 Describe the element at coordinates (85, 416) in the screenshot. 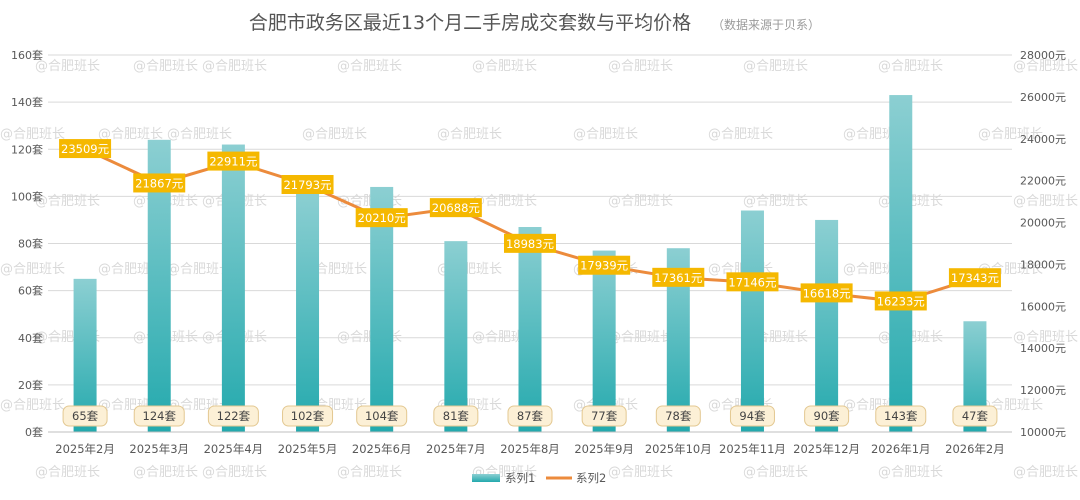

I see `bar-data-label: 65套` at that location.